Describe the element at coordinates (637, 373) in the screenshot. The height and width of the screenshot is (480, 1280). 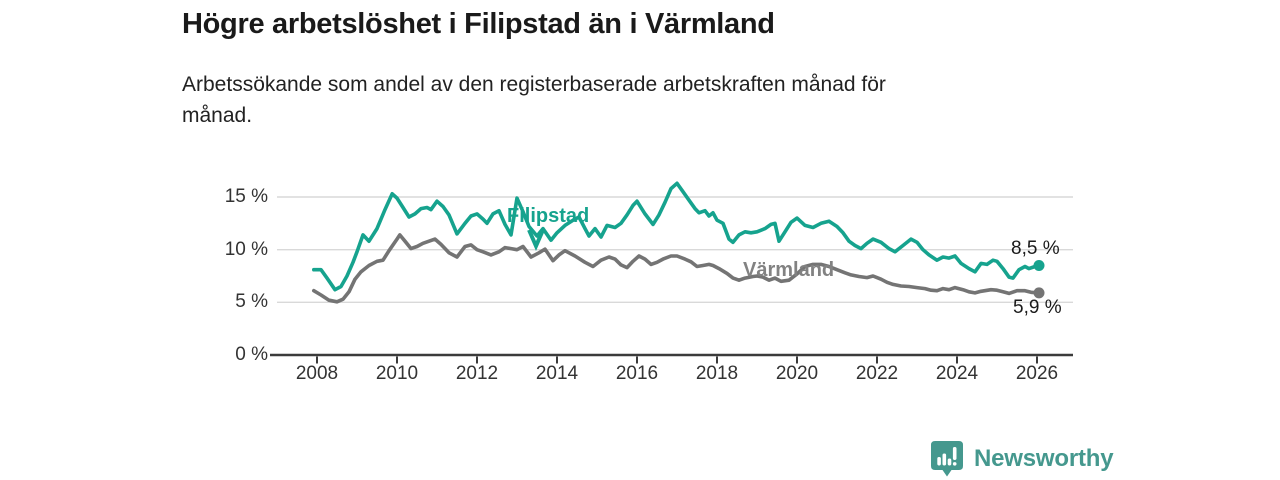
I see `x-axis-label-2016: 2016` at that location.